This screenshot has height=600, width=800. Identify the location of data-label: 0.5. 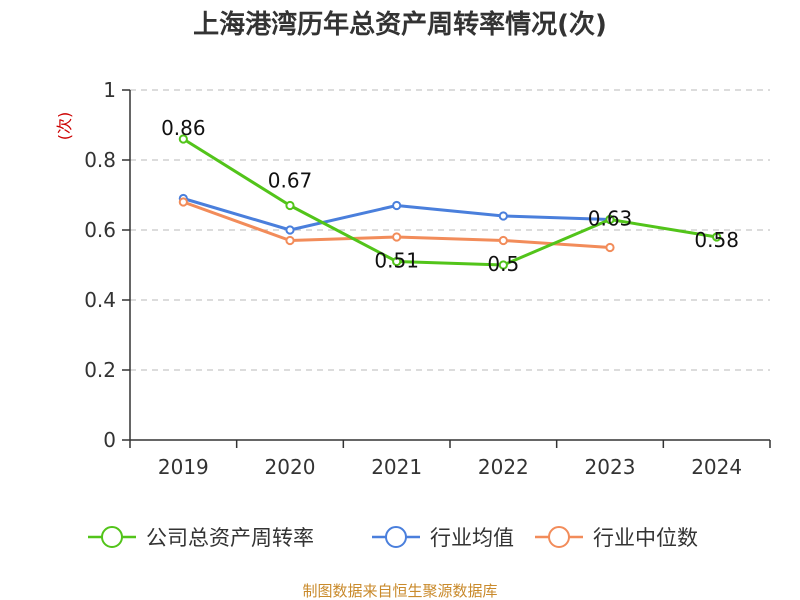
(503, 264).